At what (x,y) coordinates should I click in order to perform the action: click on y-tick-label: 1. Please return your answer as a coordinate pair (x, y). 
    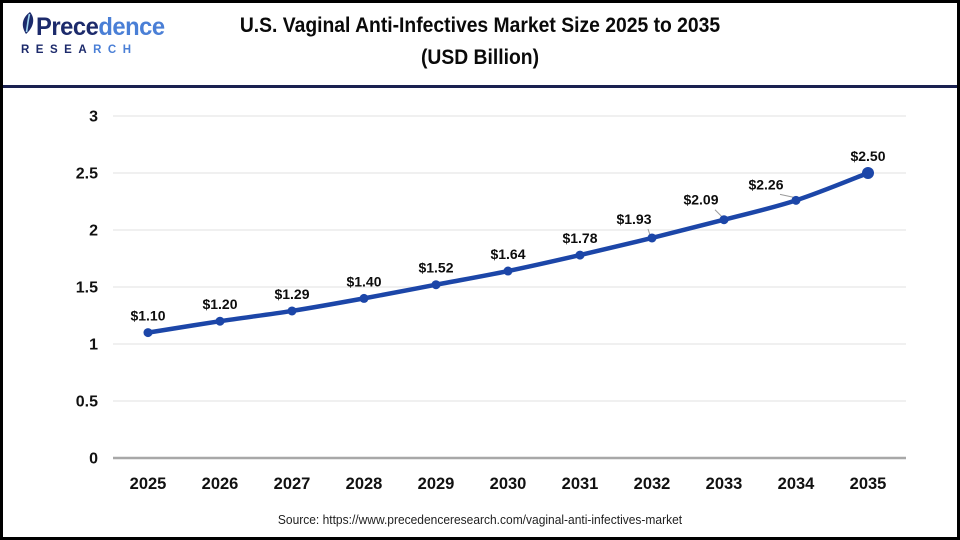
    Looking at the image, I should click on (93, 345).